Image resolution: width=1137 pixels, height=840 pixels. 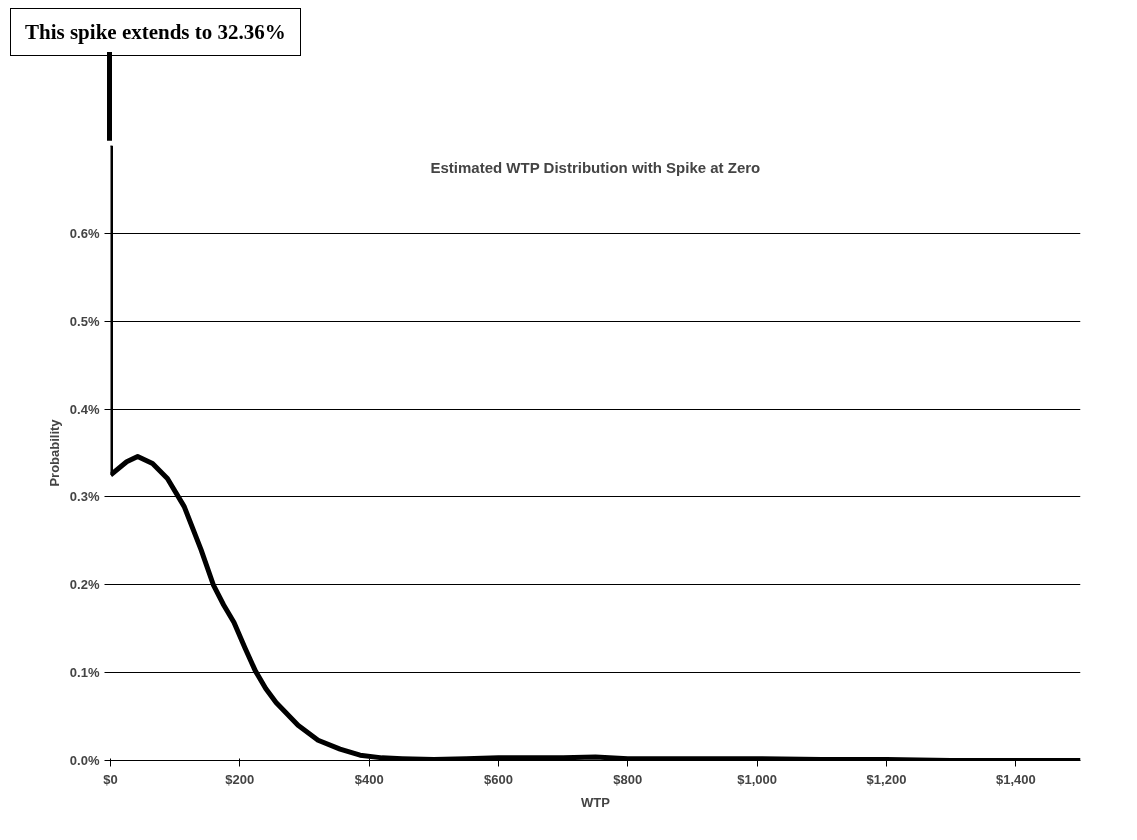 What do you see at coordinates (1015, 779) in the screenshot?
I see `x-tick-label: $1,400` at bounding box center [1015, 779].